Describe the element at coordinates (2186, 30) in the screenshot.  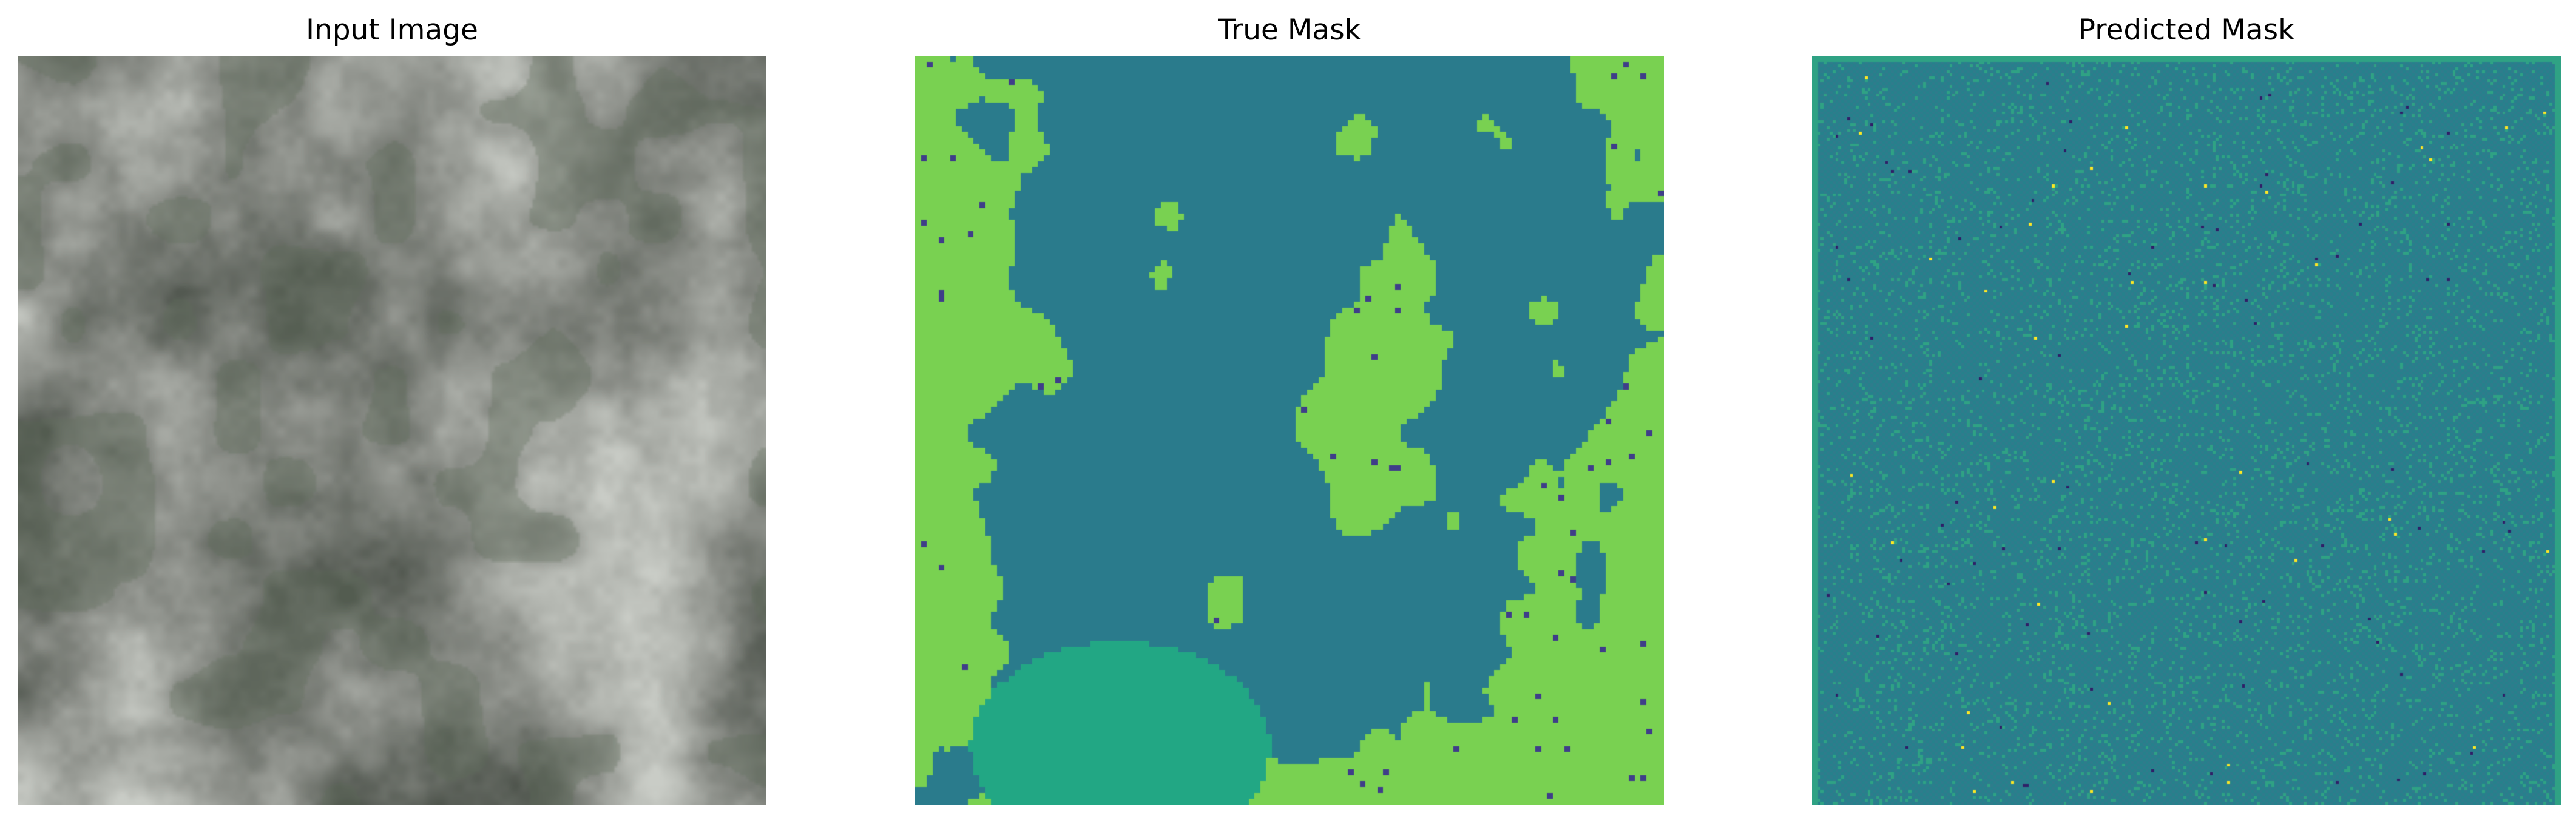
I see `predicted-mask-title: Predicted Mask` at that location.